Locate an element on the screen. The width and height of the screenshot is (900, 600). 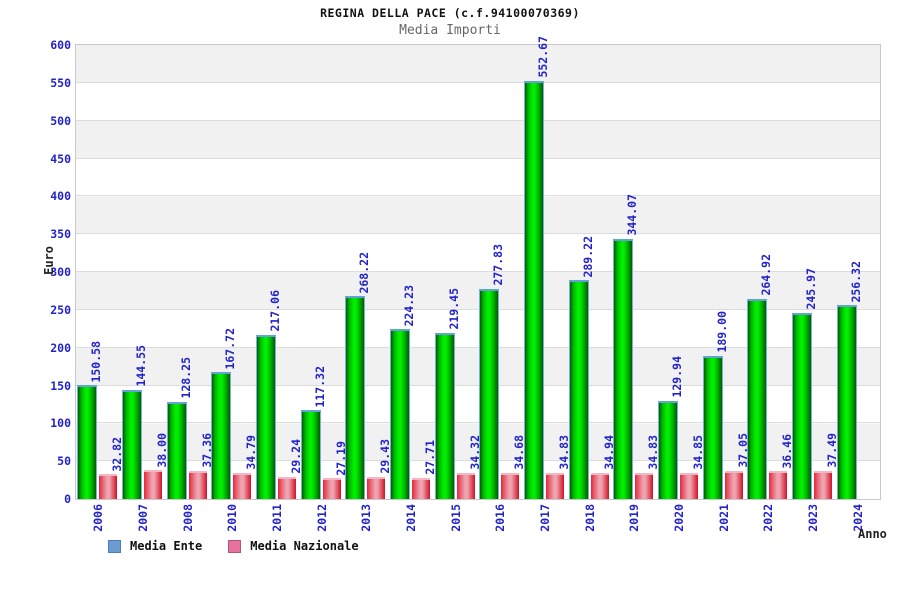
y-tick-label: 200 is located at coordinates (60, 347).